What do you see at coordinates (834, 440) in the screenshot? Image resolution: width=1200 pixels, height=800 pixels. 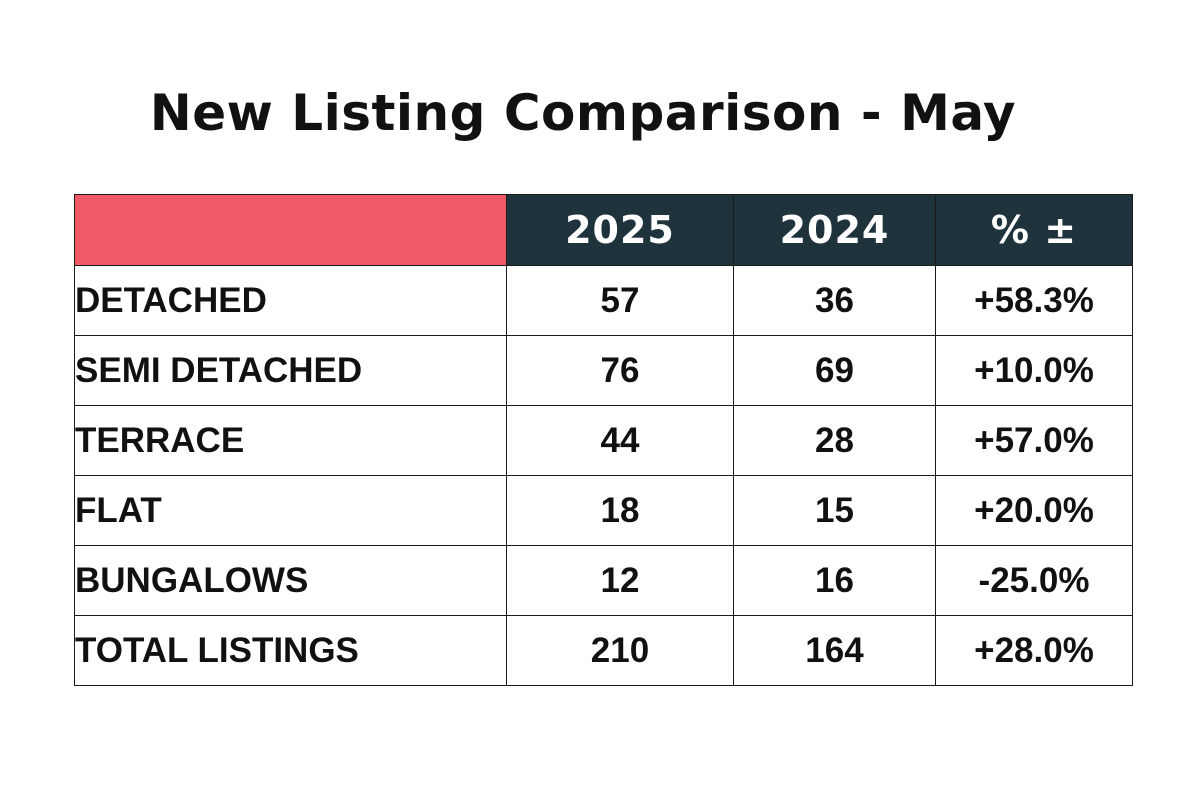 I see `cell-2024: 28` at bounding box center [834, 440].